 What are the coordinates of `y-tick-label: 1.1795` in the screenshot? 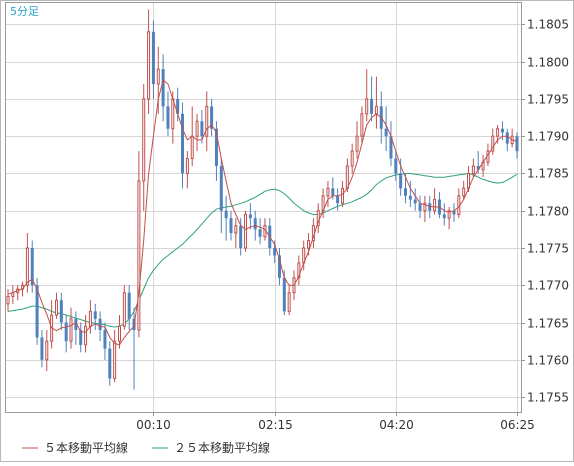 It's located at (548, 100).